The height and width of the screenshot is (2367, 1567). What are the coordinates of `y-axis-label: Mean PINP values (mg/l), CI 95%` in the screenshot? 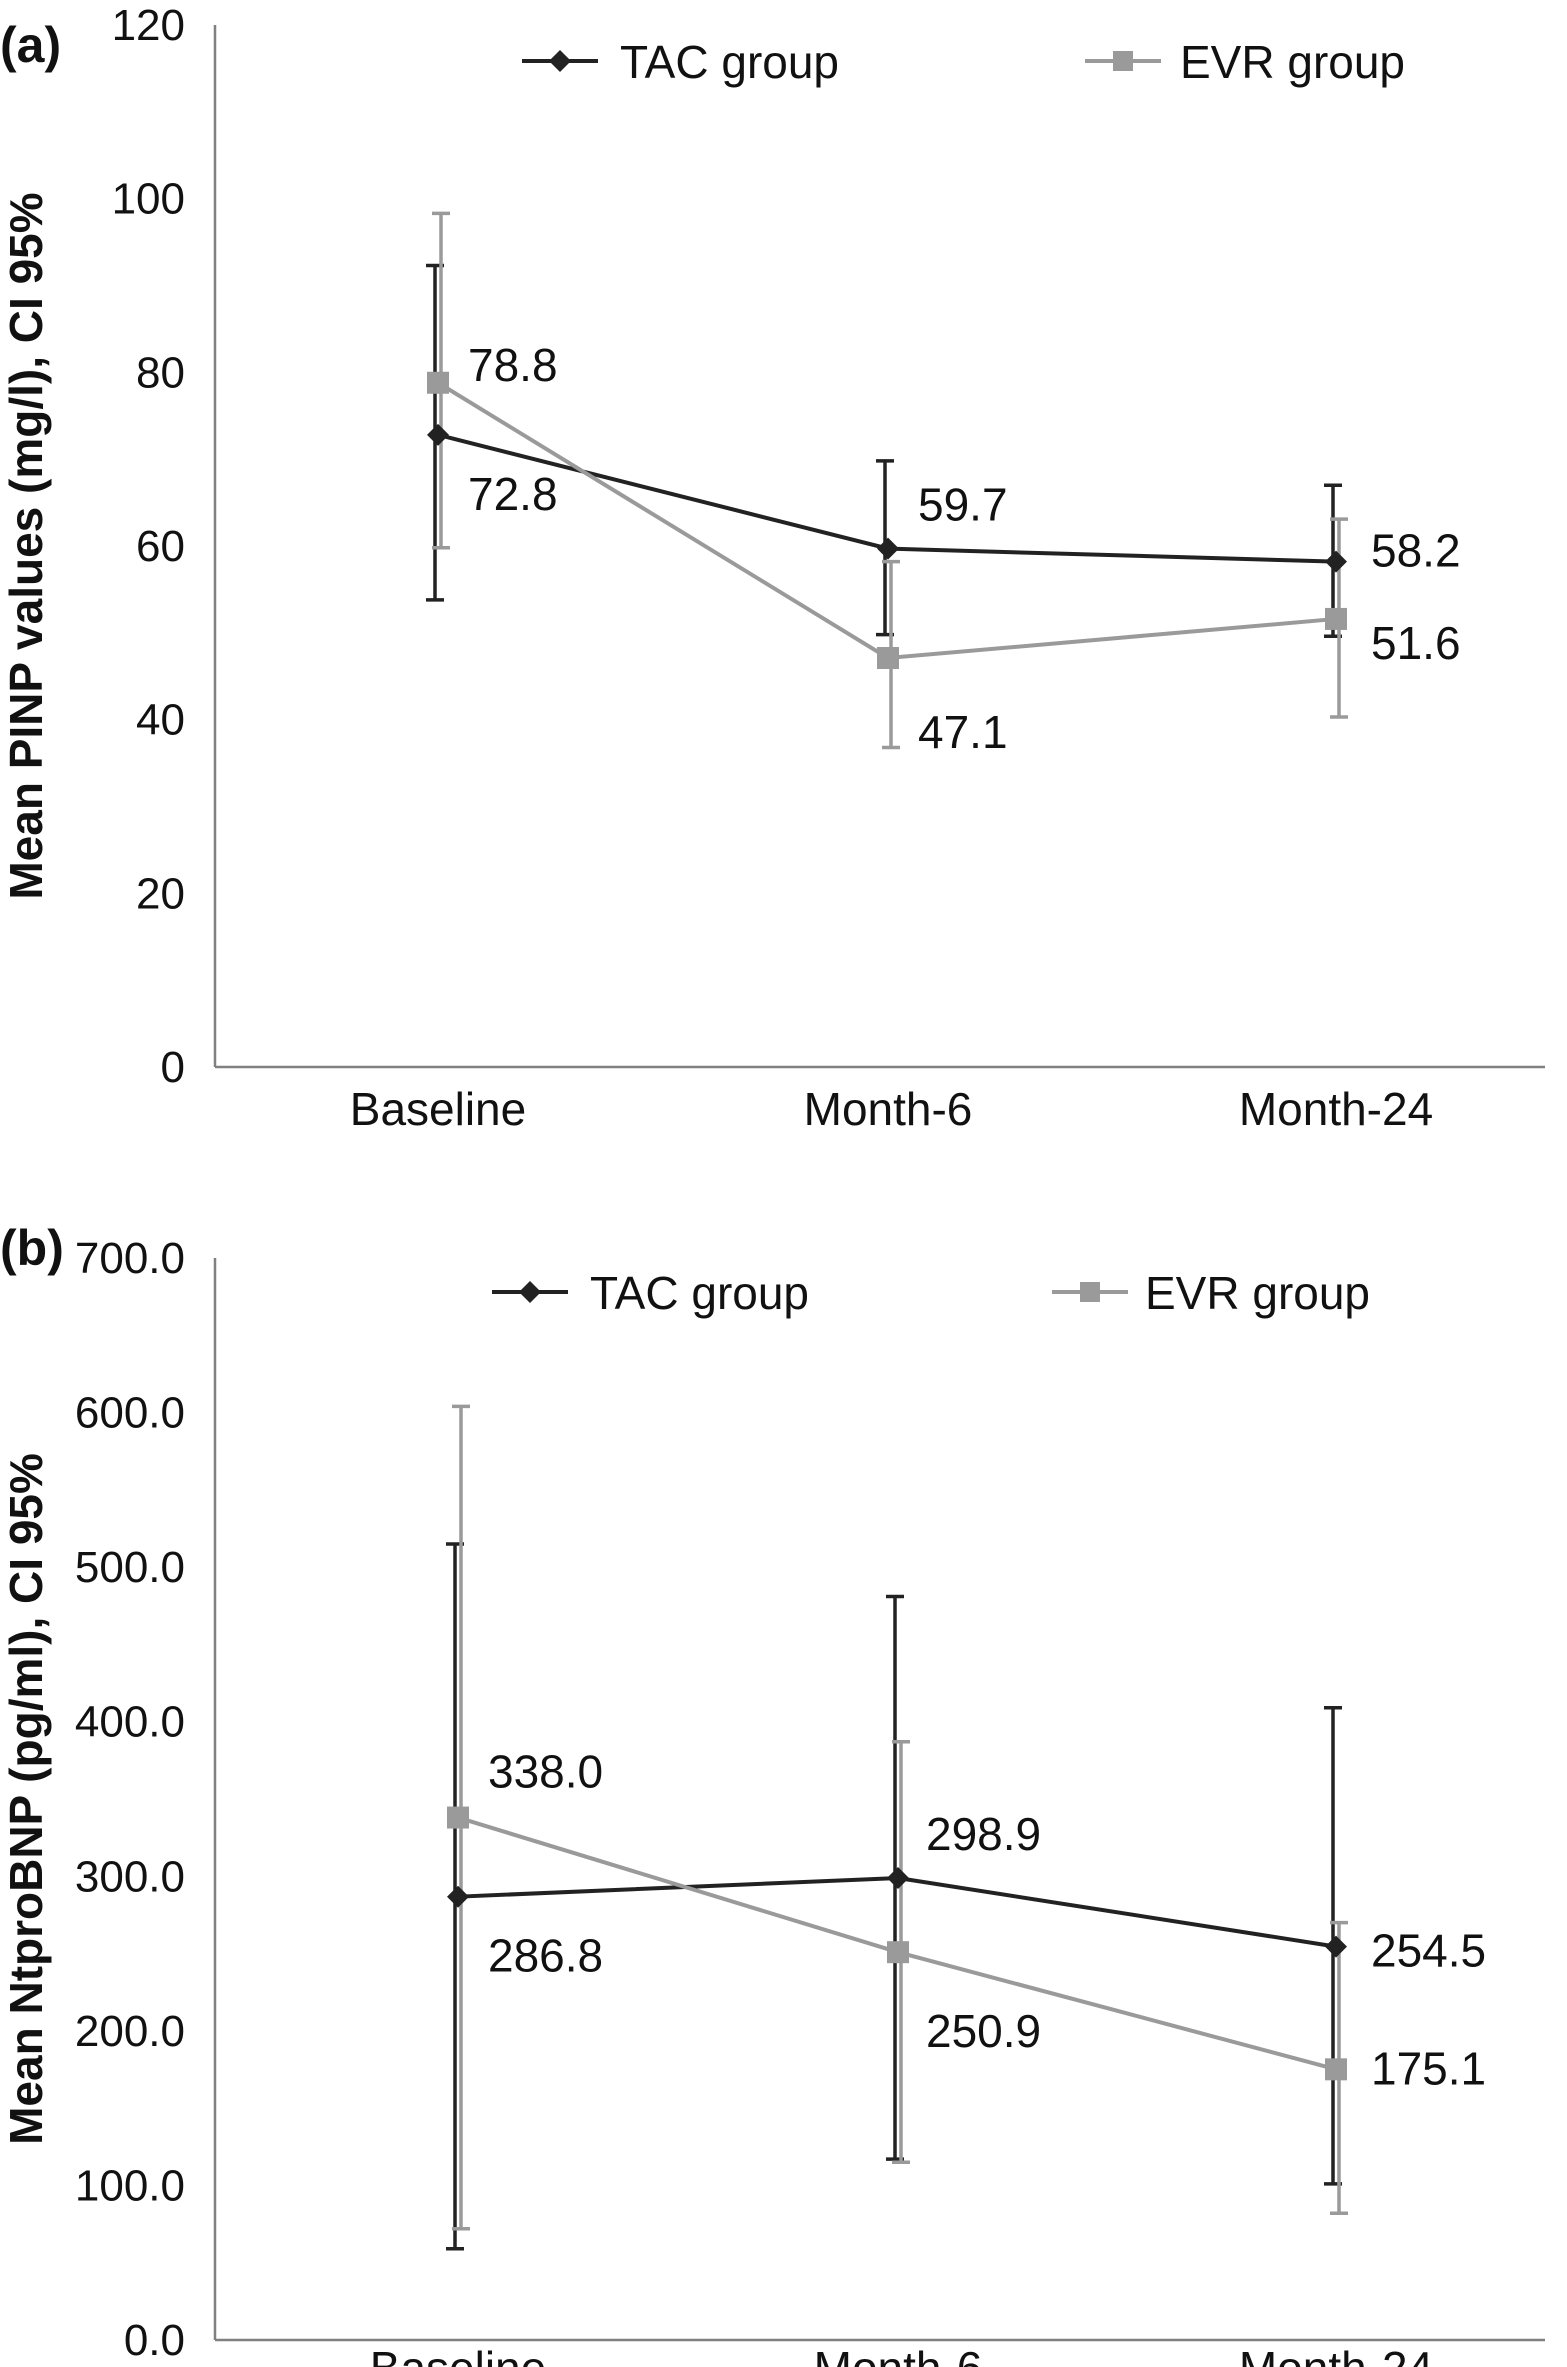 It's located at (26, 545).